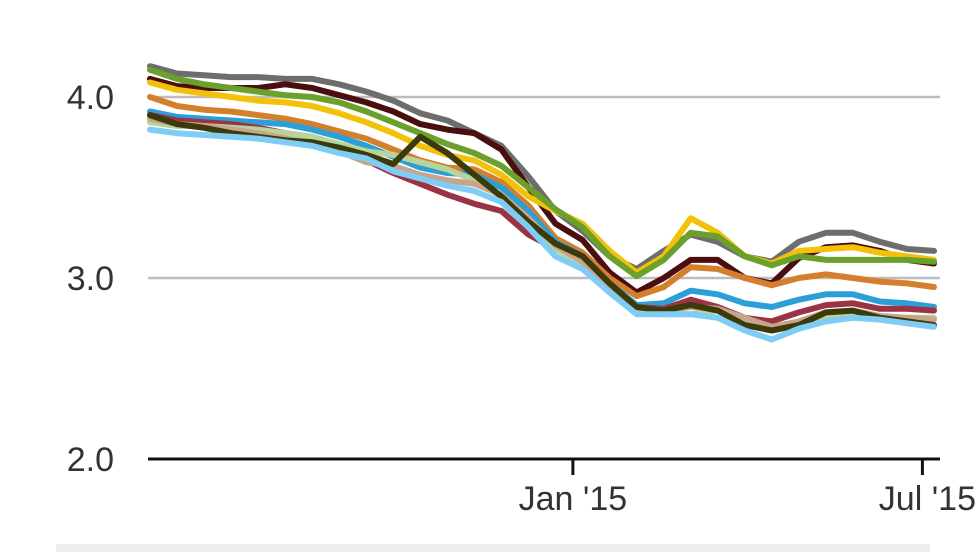 The image size is (980, 552). I want to click on y-tick-label: 3.0, so click(90, 279).